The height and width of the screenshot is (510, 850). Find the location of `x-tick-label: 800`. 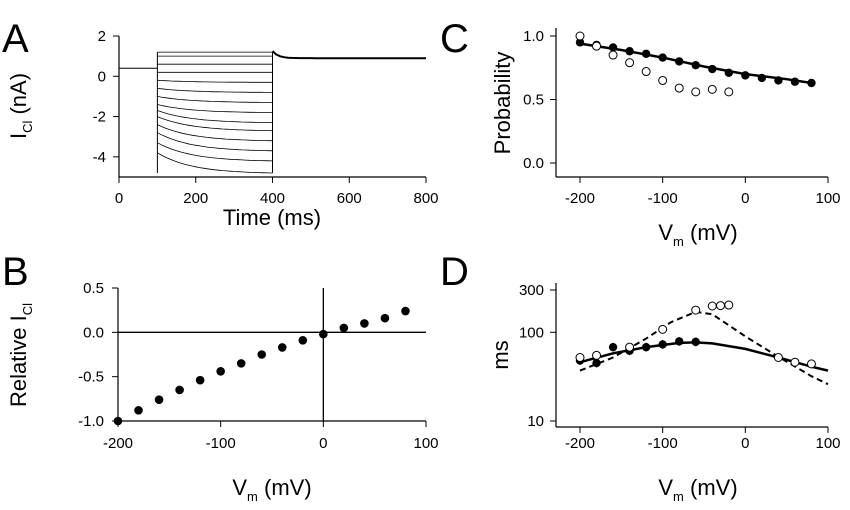

x-tick-label: 800 is located at coordinates (425, 198).